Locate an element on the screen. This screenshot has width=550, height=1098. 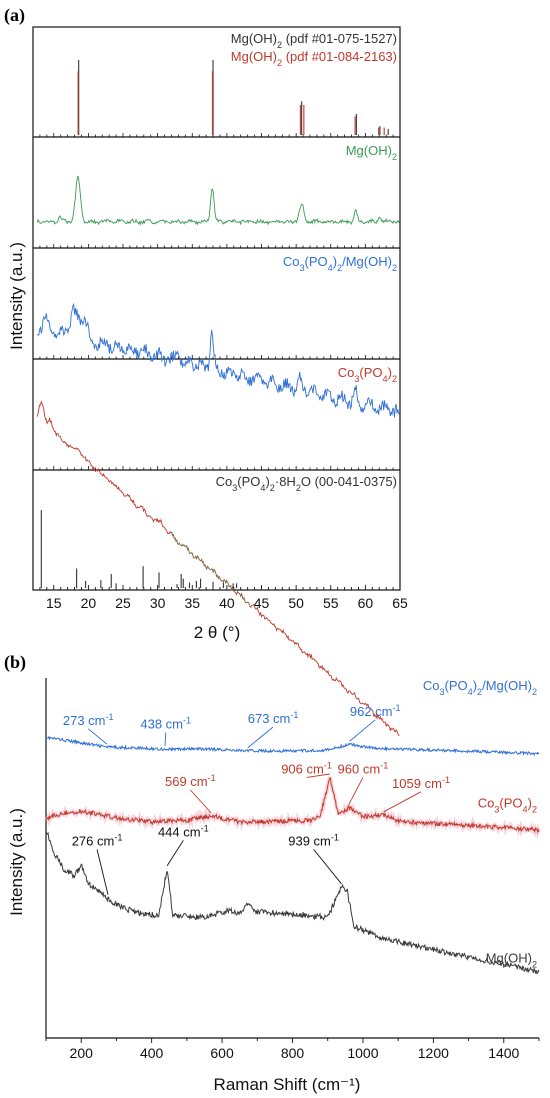
reference-label-part: 3 is located at coordinates (234, 488).